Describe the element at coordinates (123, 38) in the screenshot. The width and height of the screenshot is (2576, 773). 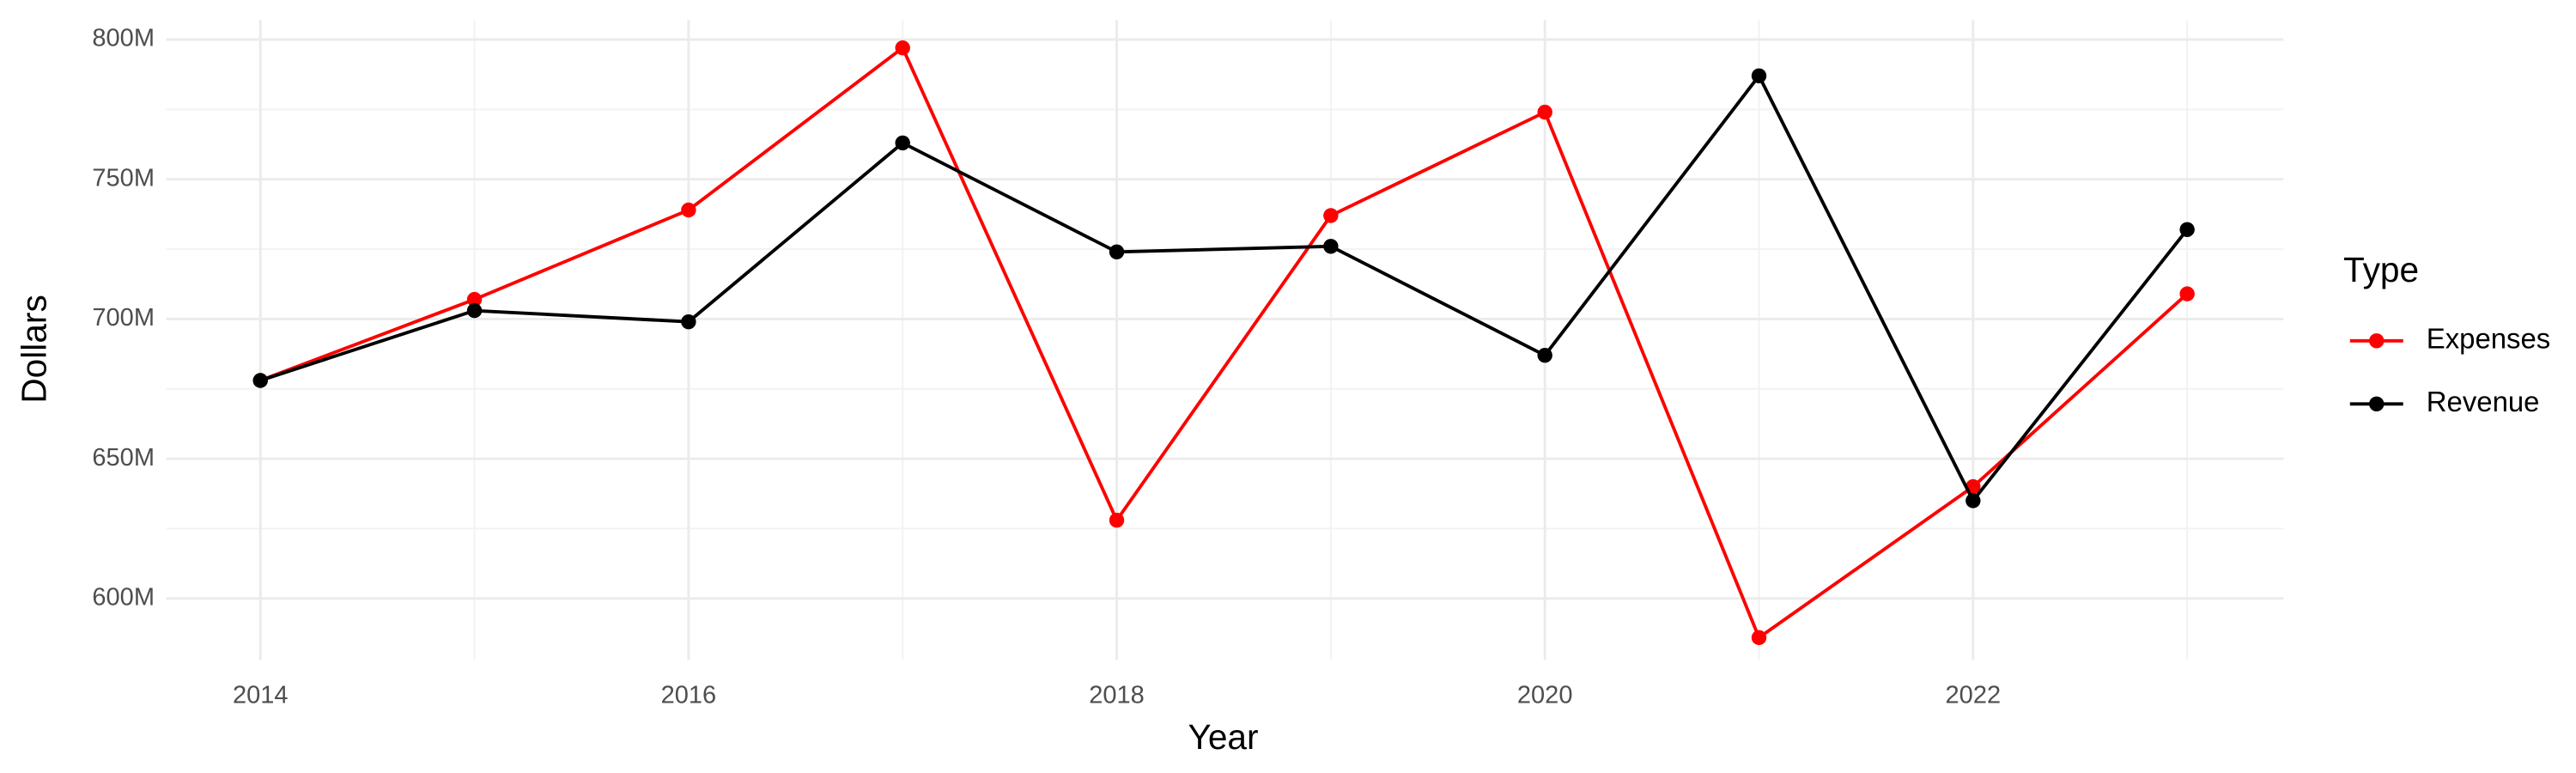
I see `y-tick-label: 800M` at that location.